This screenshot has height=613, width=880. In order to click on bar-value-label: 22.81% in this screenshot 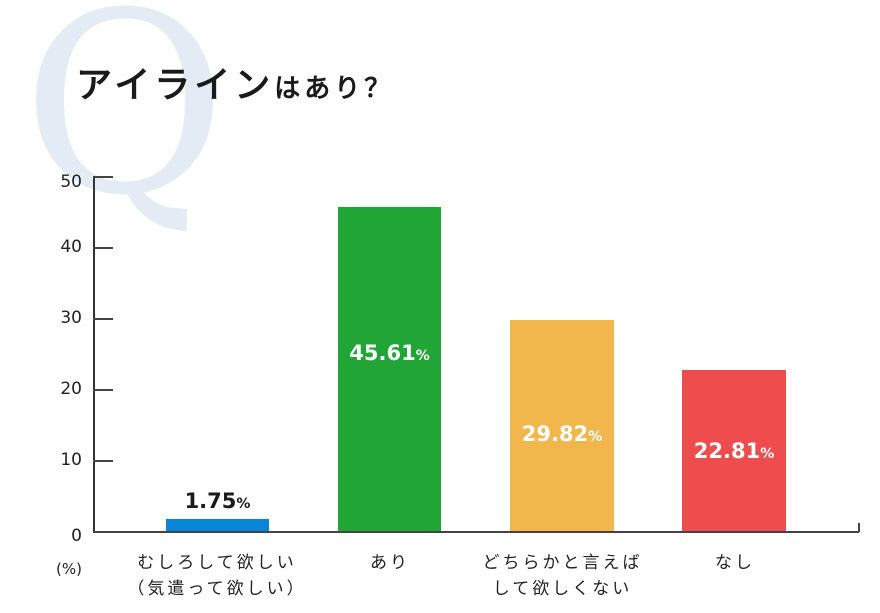, I will do `click(734, 451)`.